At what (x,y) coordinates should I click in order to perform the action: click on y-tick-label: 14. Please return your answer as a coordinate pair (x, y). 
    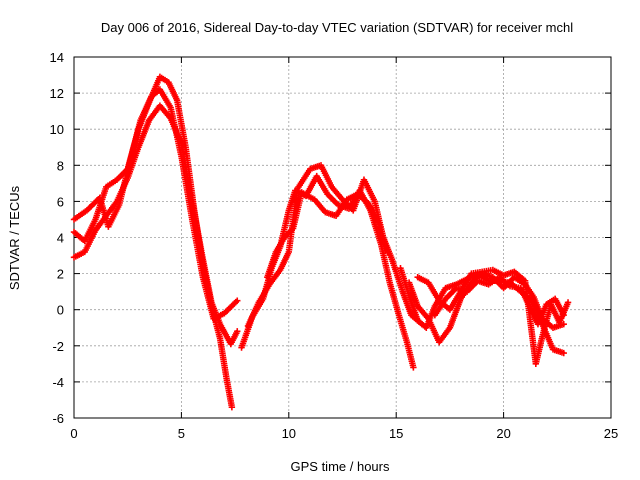
    Looking at the image, I should click on (57, 57).